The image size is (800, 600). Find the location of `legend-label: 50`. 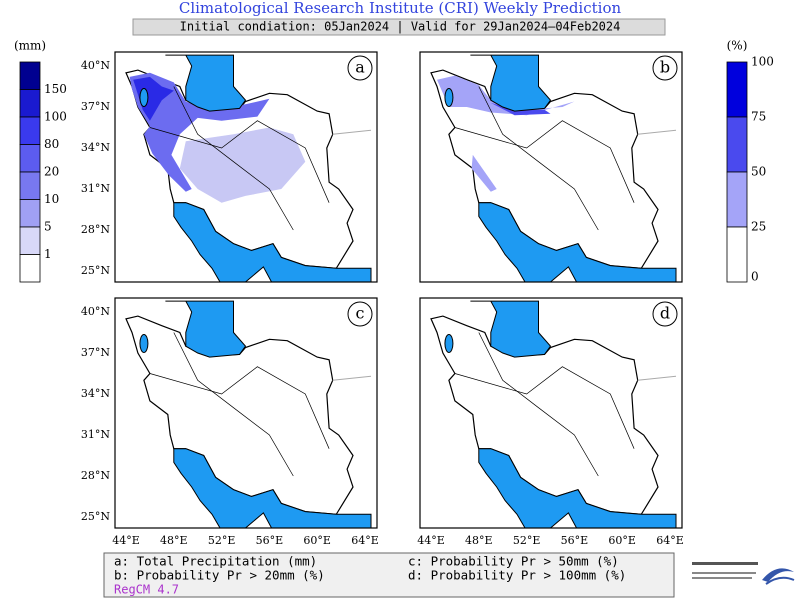

legend-label: 50 is located at coordinates (758, 172).